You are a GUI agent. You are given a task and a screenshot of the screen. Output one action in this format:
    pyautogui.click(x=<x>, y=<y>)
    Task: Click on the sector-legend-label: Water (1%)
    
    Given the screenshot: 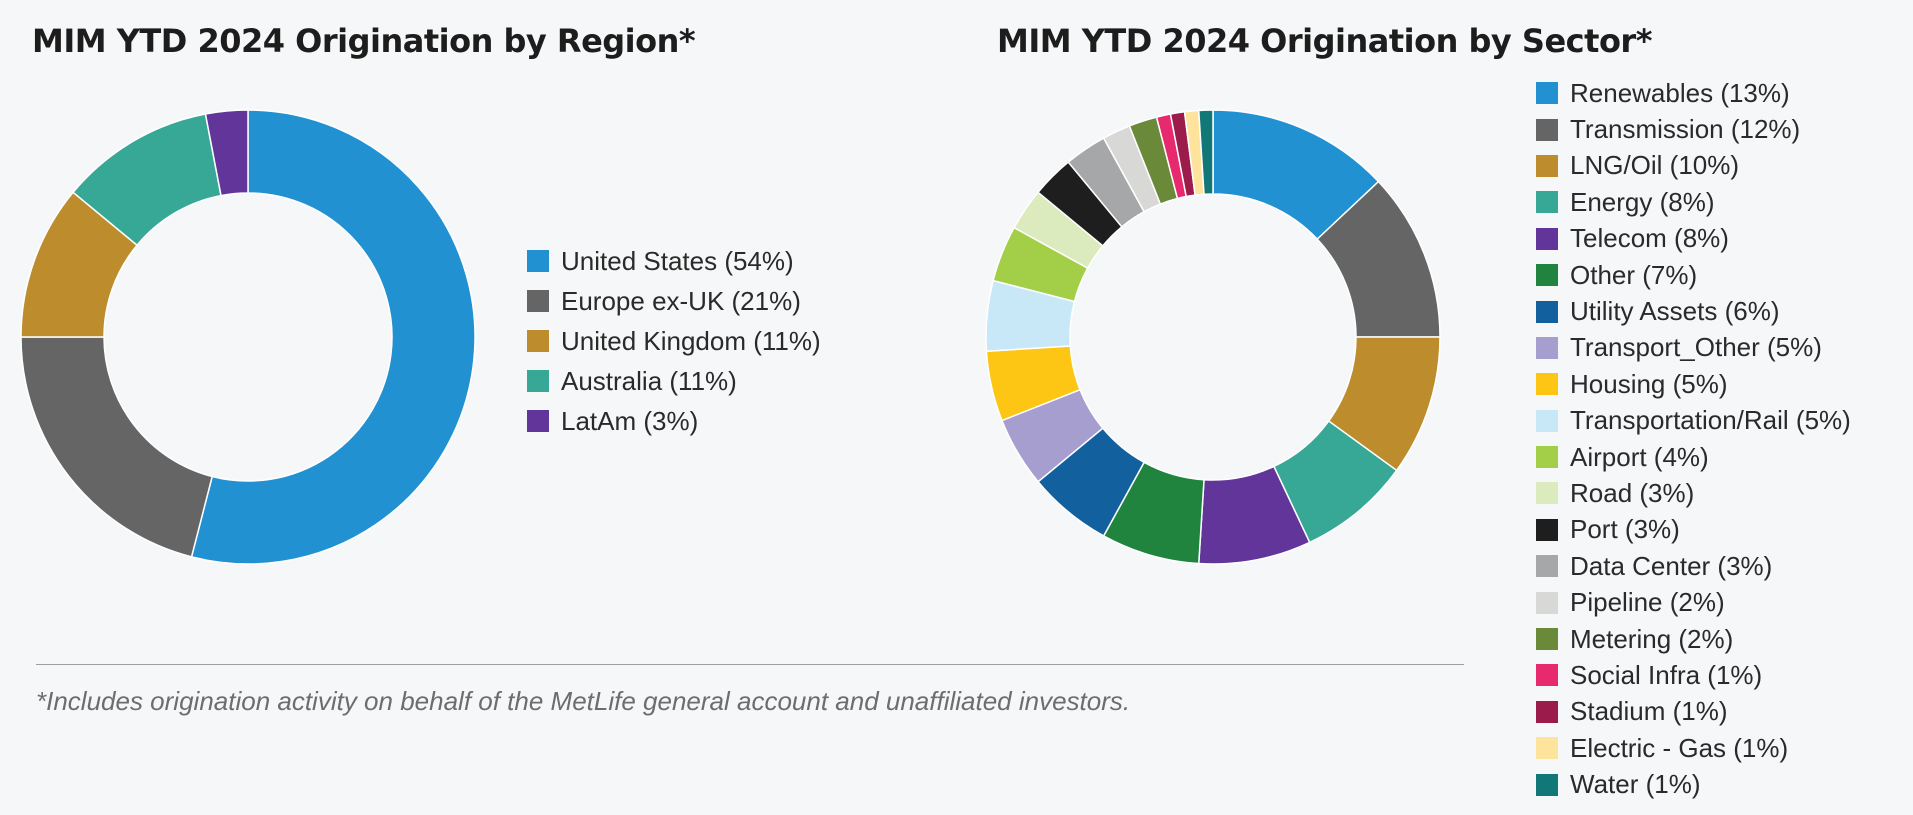 What is the action you would take?
    pyautogui.click(x=1635, y=784)
    